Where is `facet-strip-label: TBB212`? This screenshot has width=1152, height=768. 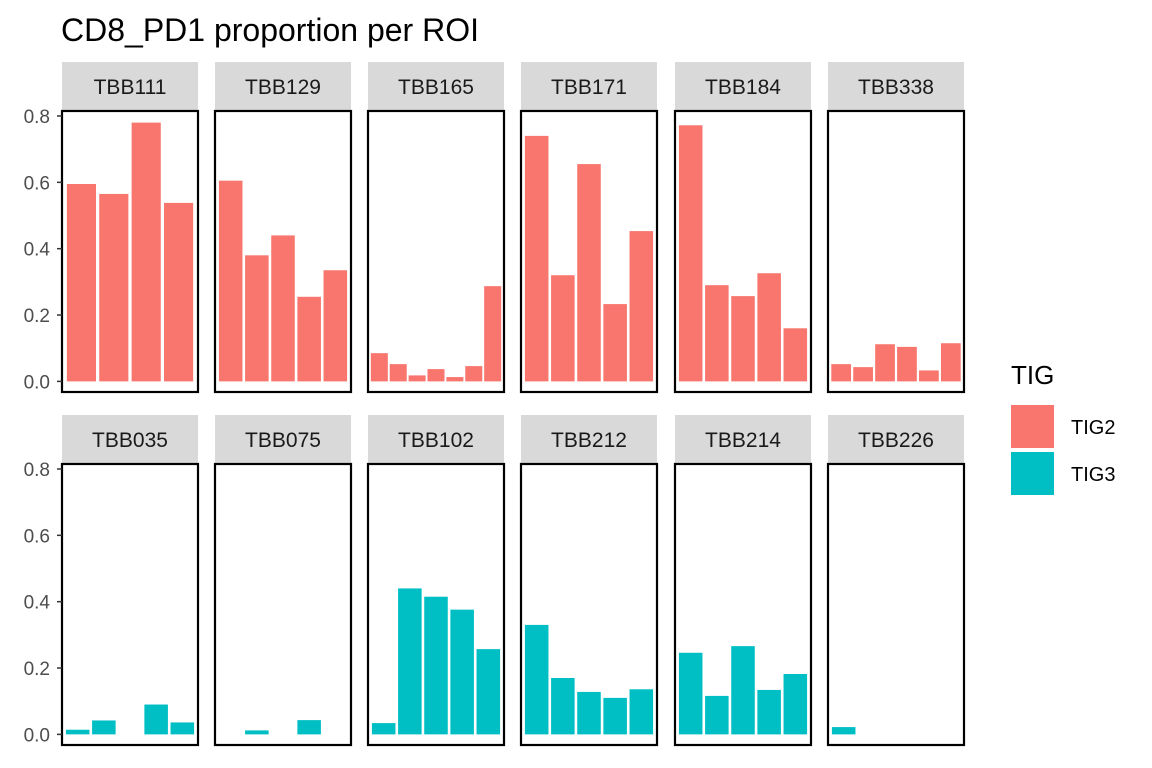
facet-strip-label: TBB212 is located at coordinates (589, 440).